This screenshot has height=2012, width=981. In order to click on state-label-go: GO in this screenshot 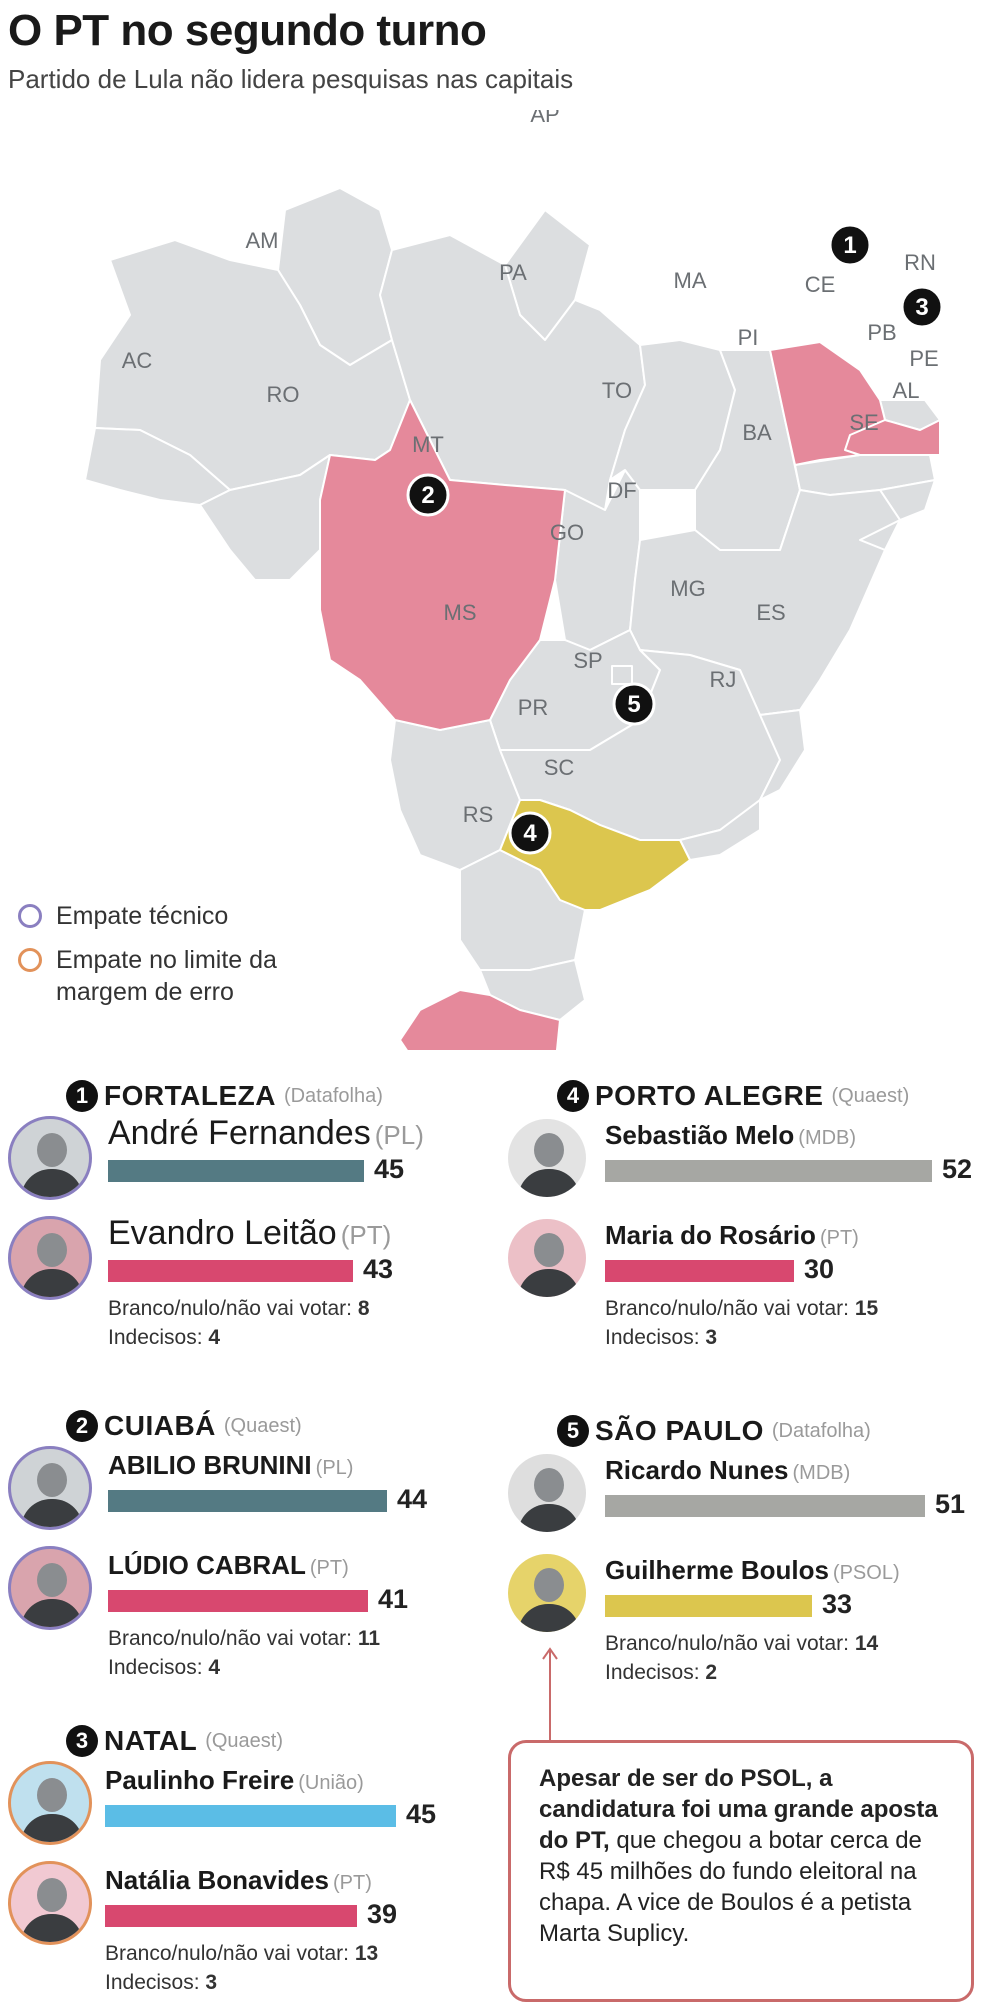, I will do `click(567, 532)`.